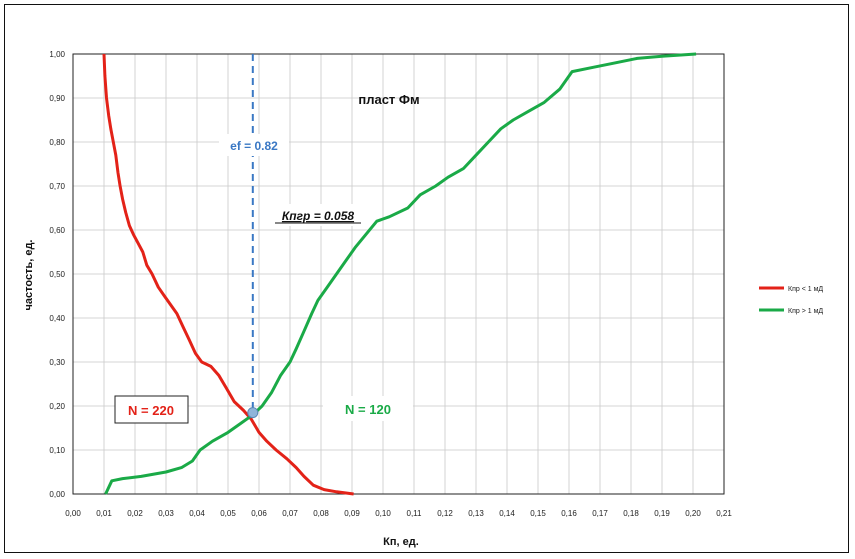  I want to click on legend-label-series-1: Кпр < 1 мД, so click(805, 289).